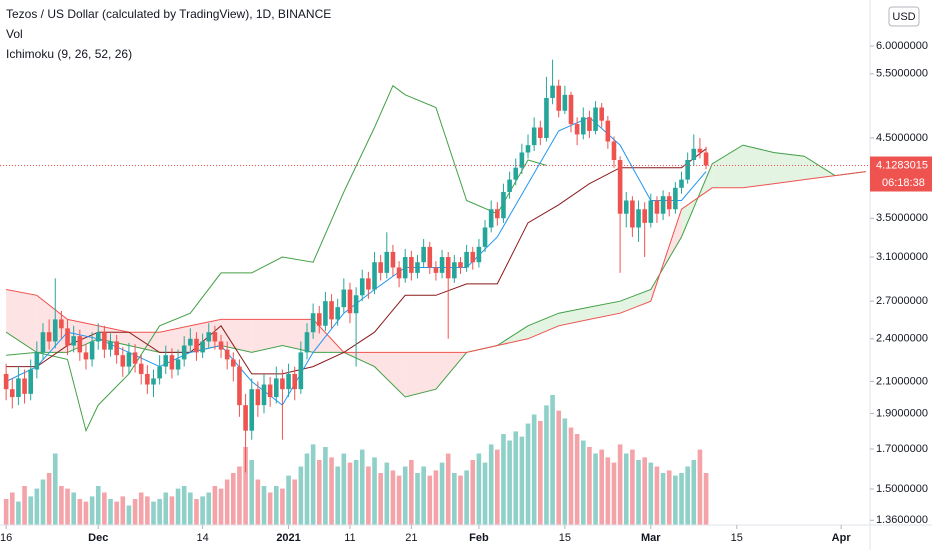  Describe the element at coordinates (902, 301) in the screenshot. I see `y-tick-label: 2.7000000` at that location.